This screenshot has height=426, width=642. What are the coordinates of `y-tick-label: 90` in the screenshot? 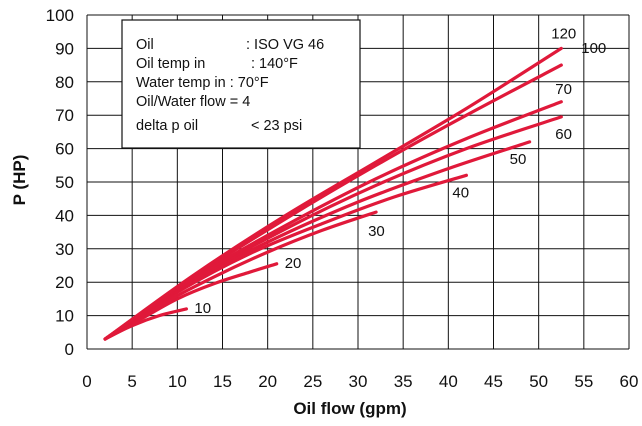 It's located at (64, 48).